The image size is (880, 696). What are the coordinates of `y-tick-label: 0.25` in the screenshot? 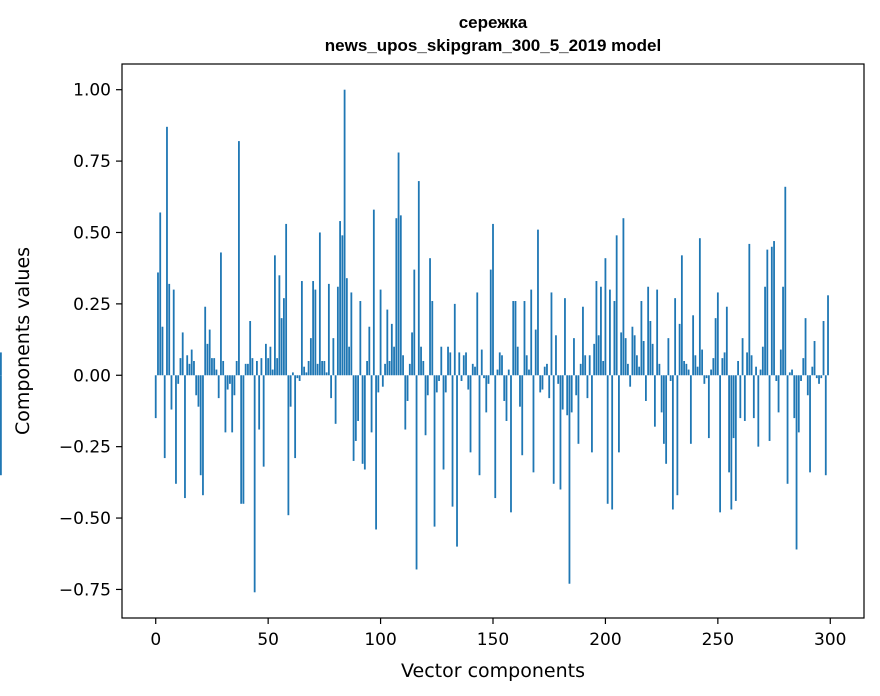 It's located at (92, 305).